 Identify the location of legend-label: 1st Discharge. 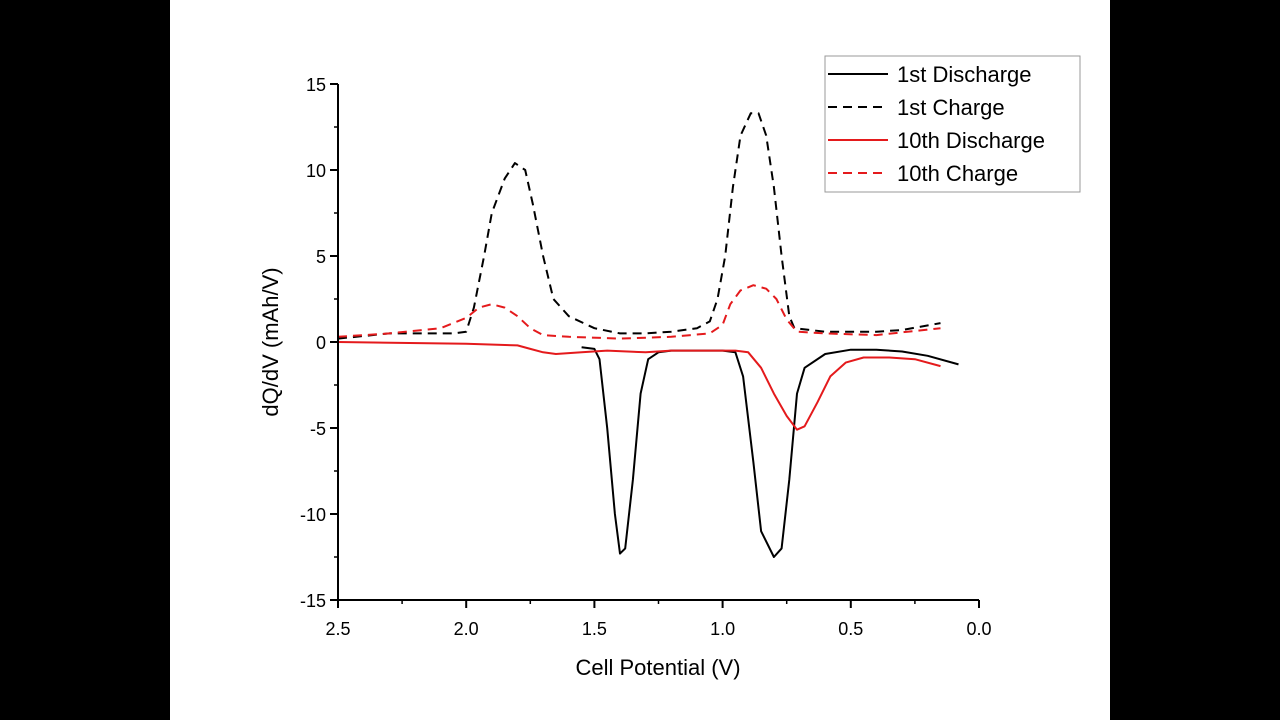
(964, 74).